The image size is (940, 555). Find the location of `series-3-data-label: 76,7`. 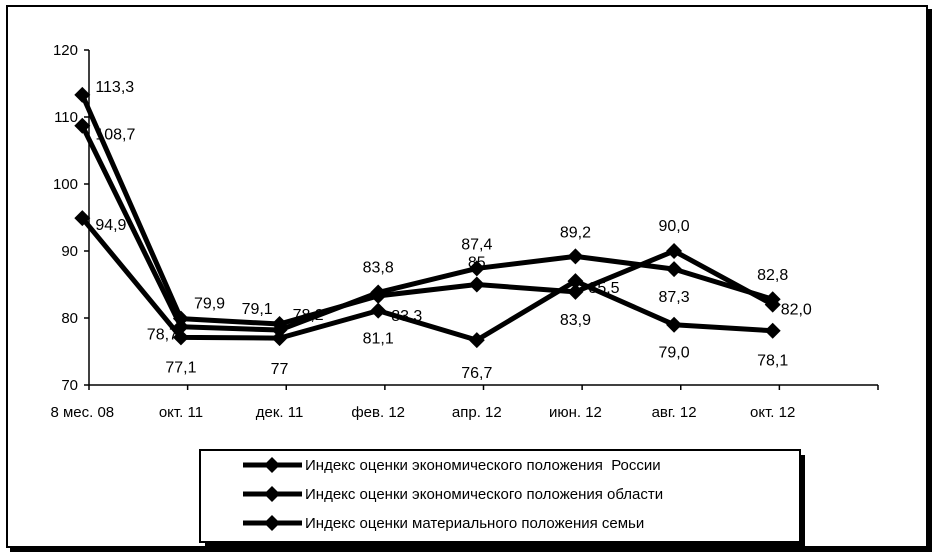

series-3-data-label: 76,7 is located at coordinates (476, 373).